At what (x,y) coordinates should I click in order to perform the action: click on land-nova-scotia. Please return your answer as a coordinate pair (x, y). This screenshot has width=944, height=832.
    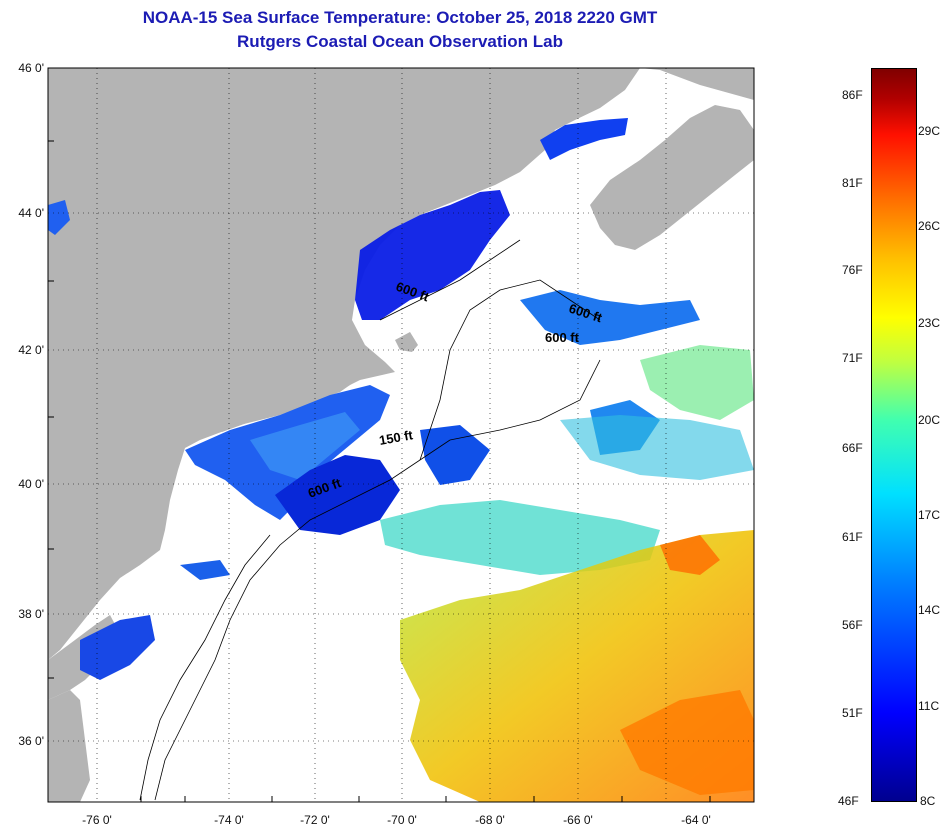
    Looking at the image, I should click on (672, 177).